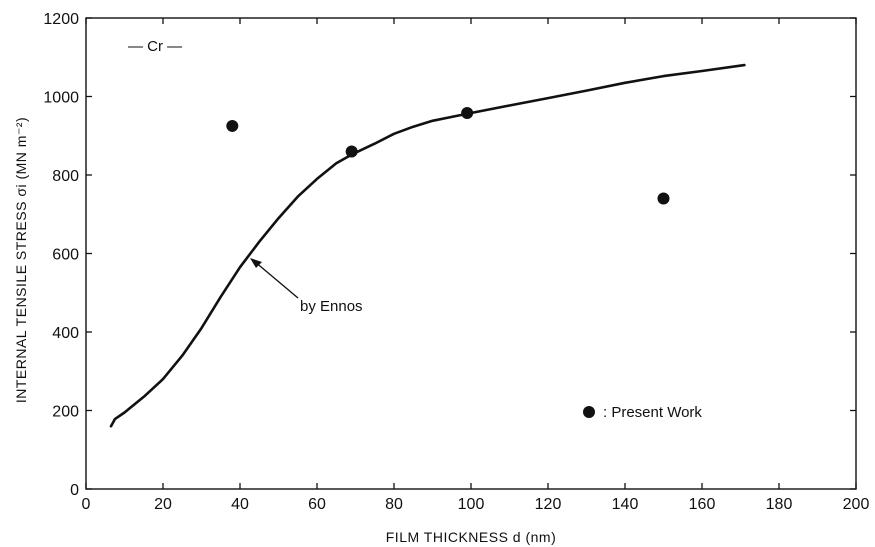  What do you see at coordinates (65, 255) in the screenshot?
I see `y-tick-label: 600` at bounding box center [65, 255].